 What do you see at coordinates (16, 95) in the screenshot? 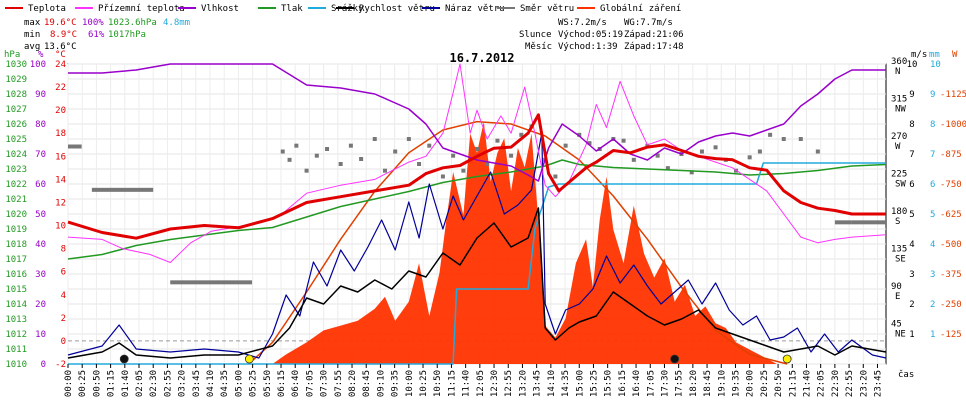
I see `hpa-axis-tick: 1028` at bounding box center [16, 95].